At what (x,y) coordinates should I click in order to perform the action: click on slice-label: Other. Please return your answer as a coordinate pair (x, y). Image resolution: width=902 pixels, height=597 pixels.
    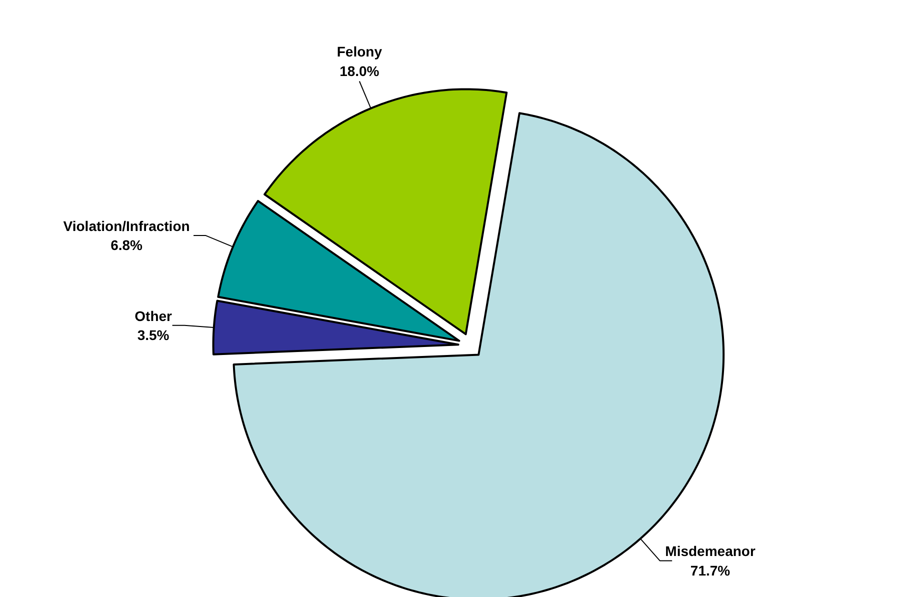
    Looking at the image, I should click on (153, 316).